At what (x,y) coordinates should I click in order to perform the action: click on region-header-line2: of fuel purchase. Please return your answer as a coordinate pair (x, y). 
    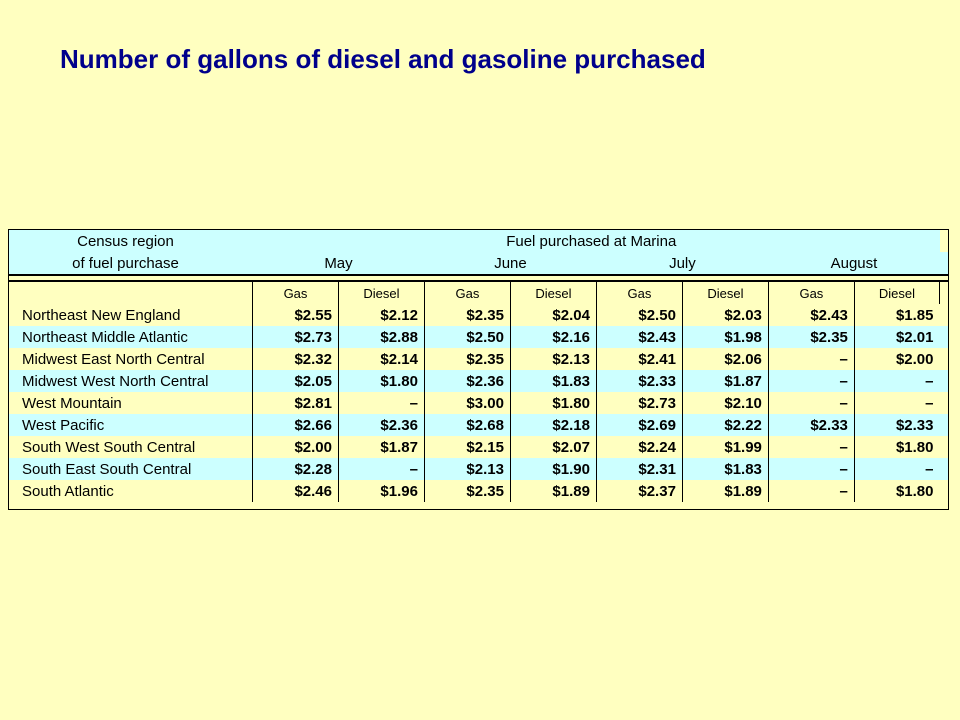
    Looking at the image, I should click on (125, 264).